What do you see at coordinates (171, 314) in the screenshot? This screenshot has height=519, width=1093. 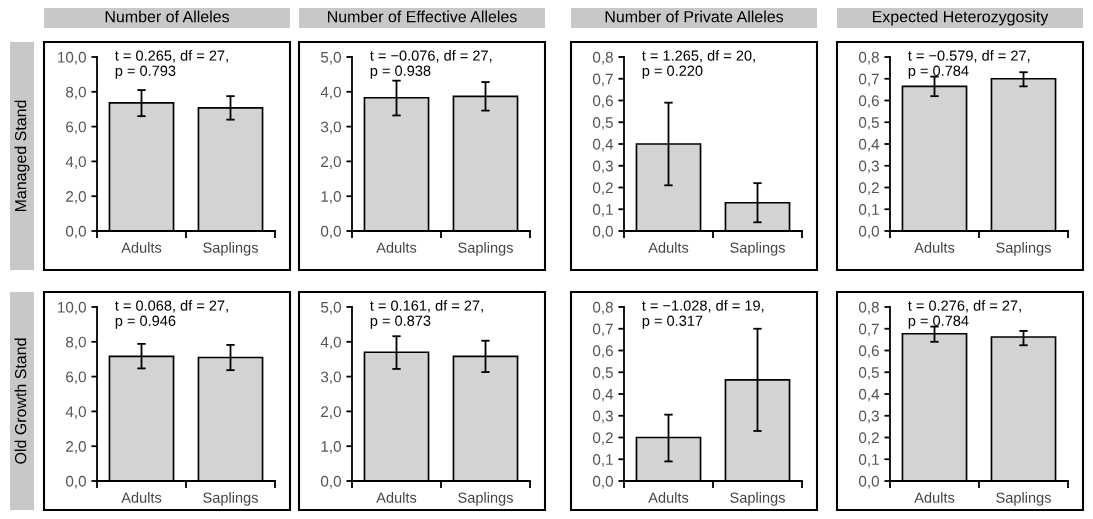 I see `annotation: t = 0.068, df = 27, p = 0.946` at bounding box center [171, 314].